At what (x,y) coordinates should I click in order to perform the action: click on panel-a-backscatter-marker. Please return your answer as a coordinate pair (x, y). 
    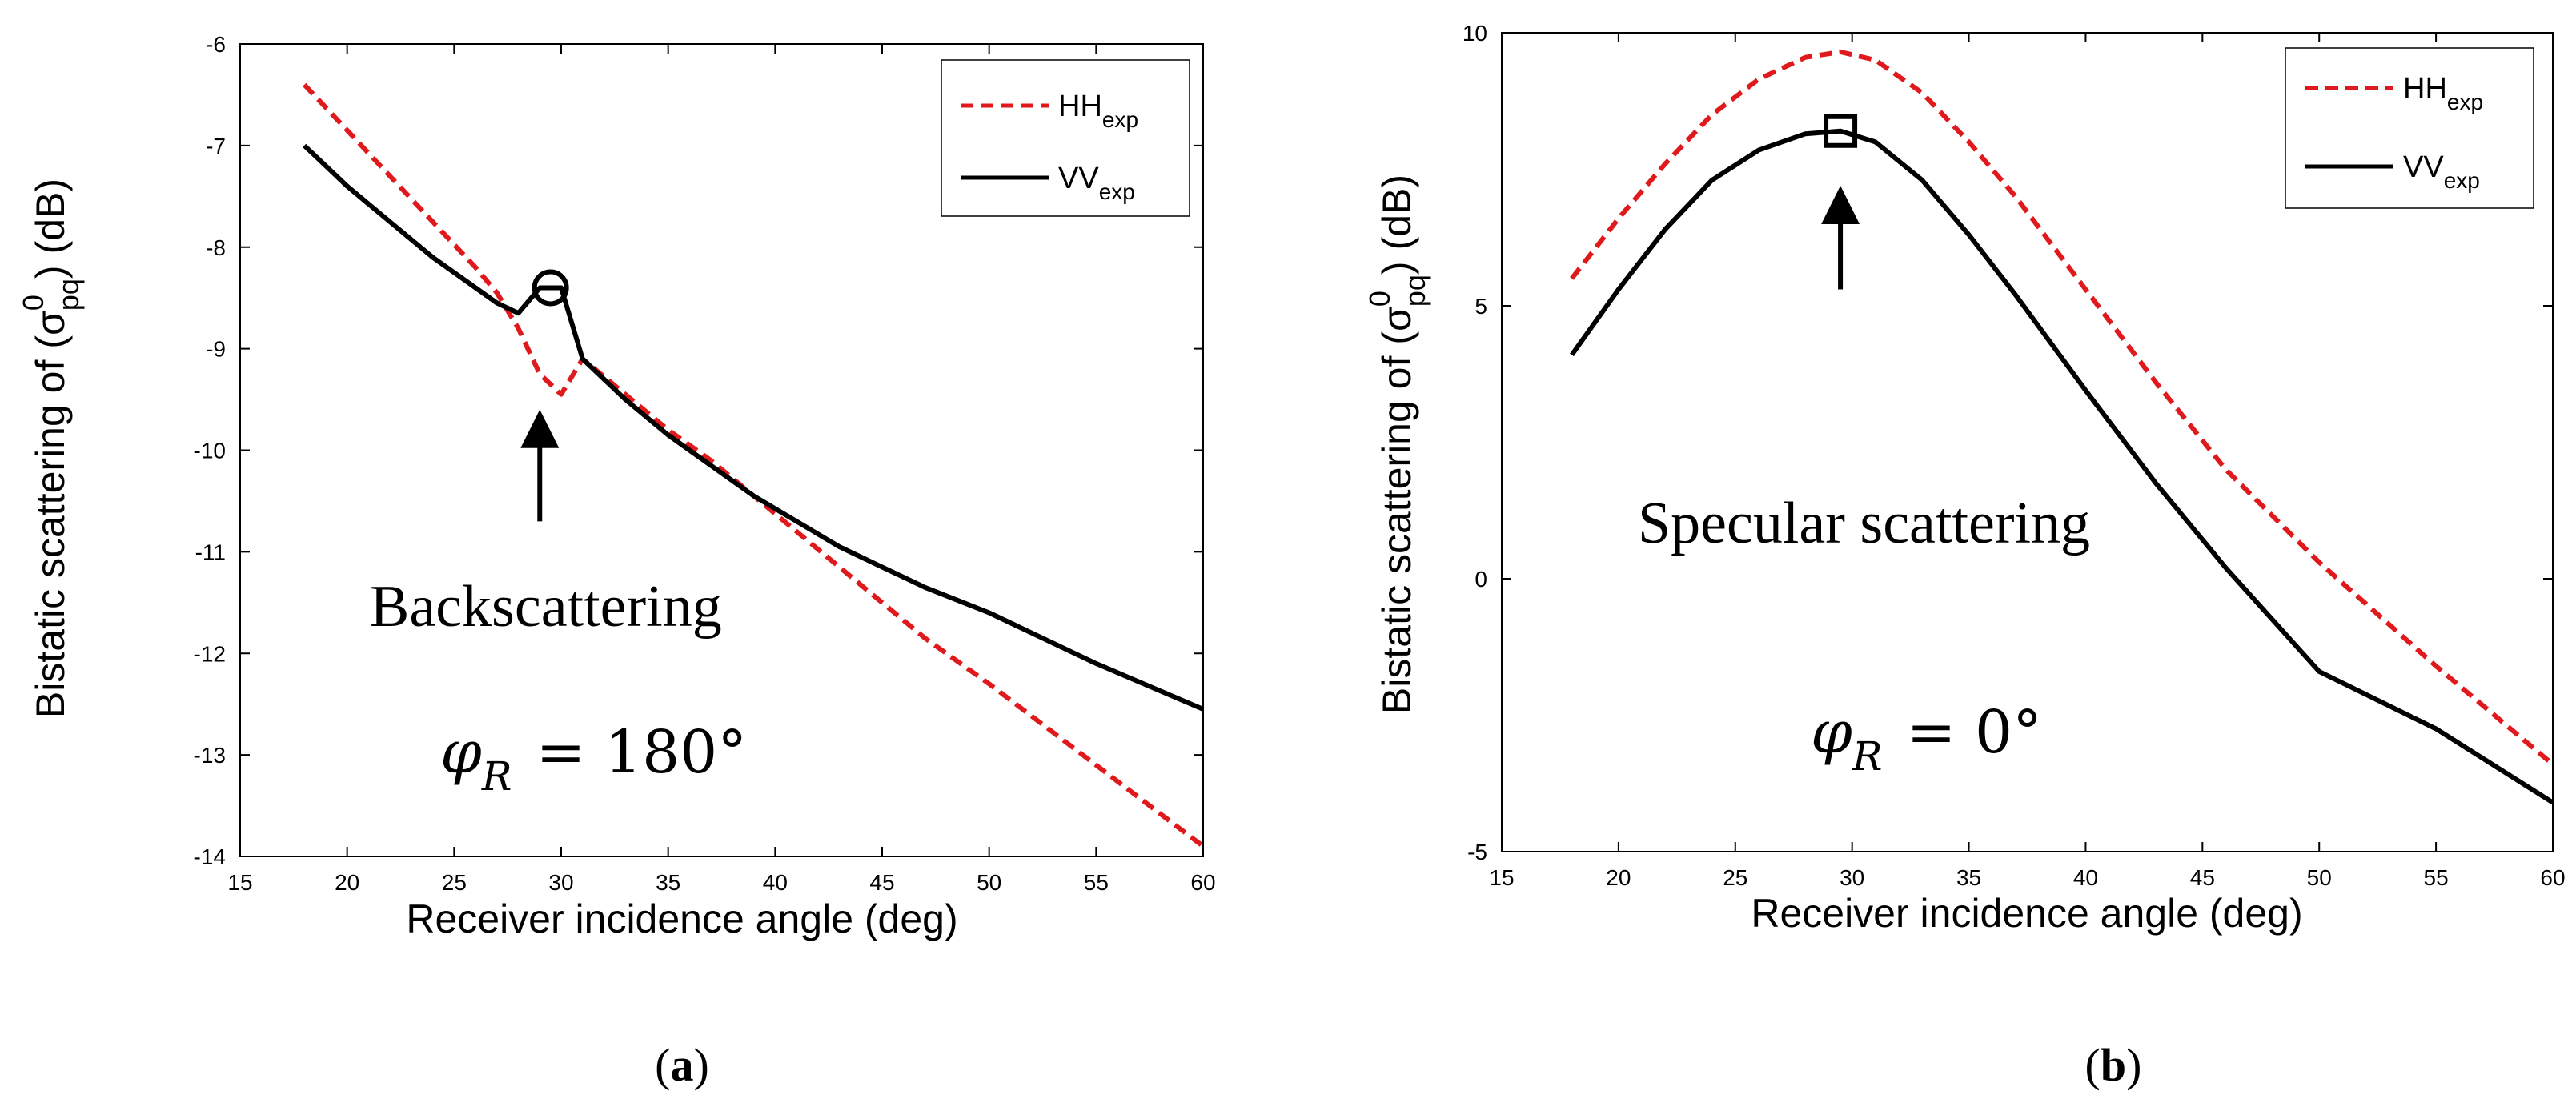
    Looking at the image, I should click on (550, 288).